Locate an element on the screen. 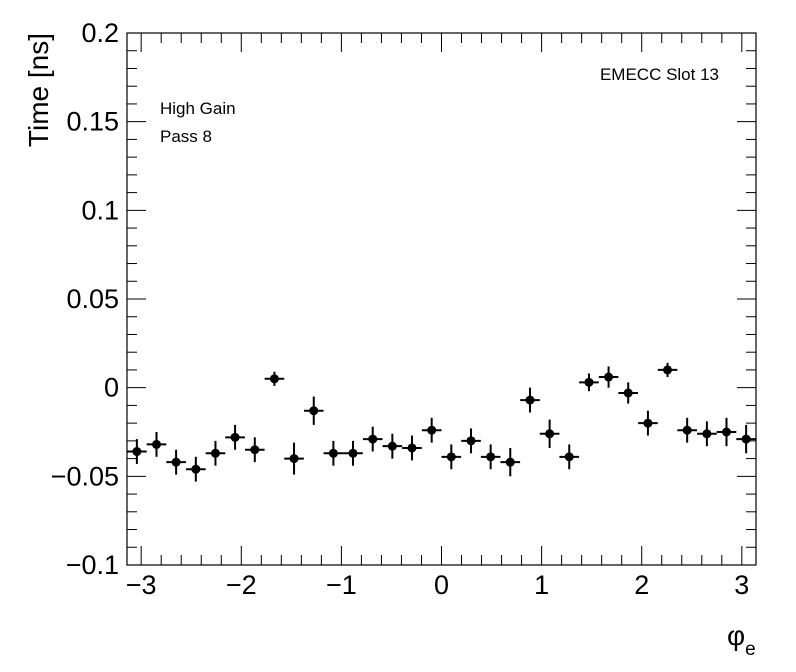 The image size is (796, 672). x-tick-label: 2 is located at coordinates (641, 585).